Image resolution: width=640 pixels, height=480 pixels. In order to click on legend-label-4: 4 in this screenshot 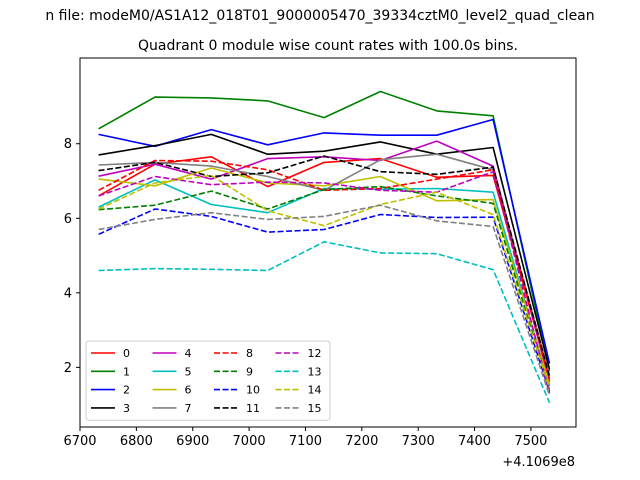, I will do `click(188, 353)`.